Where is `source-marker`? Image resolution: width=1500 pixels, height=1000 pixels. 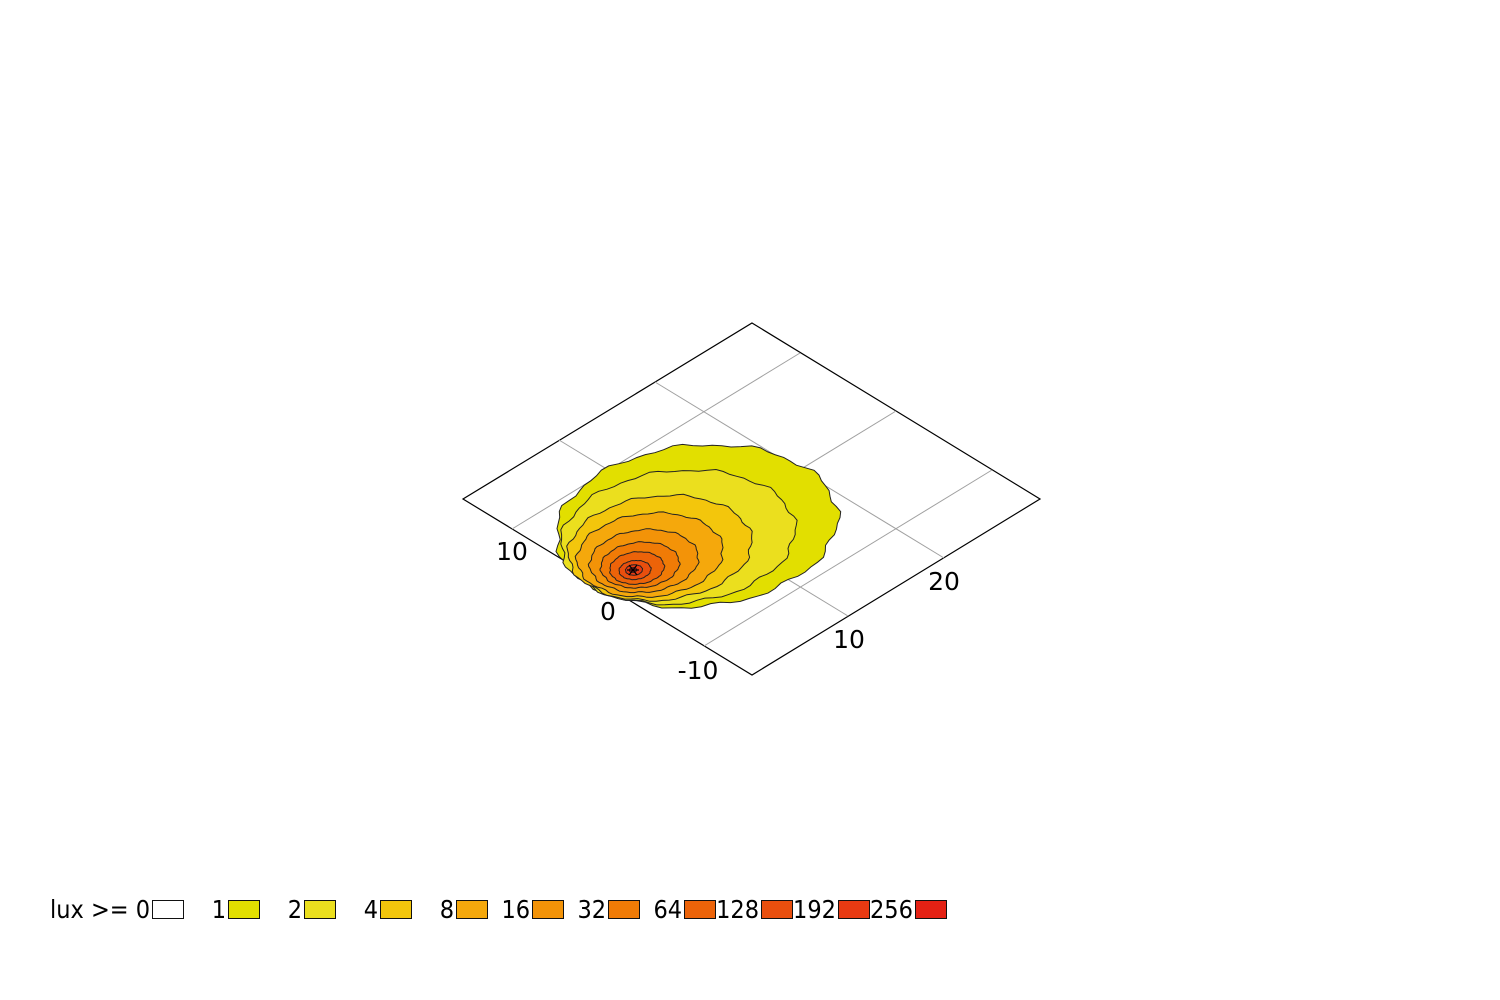 source-marker is located at coordinates (633, 570).